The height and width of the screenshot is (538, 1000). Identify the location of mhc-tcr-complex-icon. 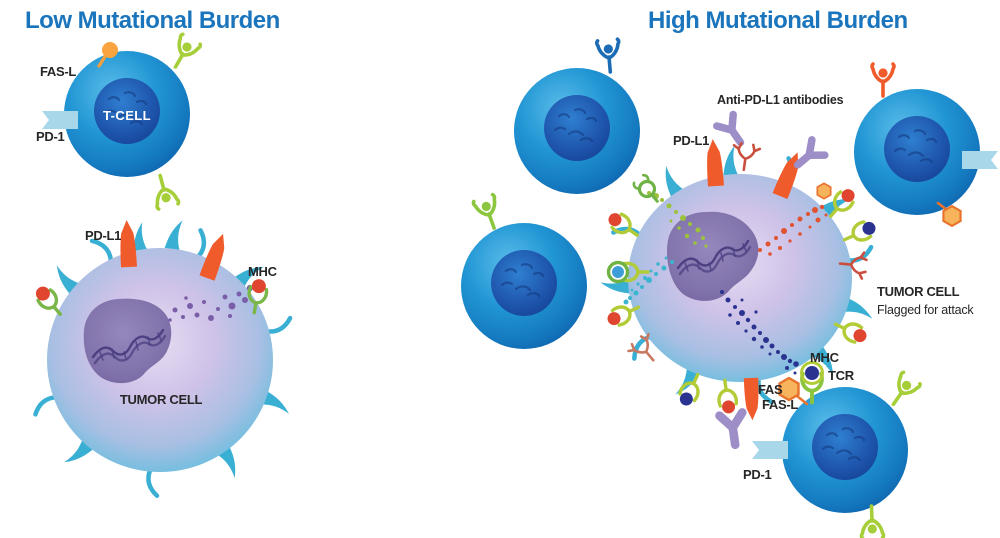
(812, 383).